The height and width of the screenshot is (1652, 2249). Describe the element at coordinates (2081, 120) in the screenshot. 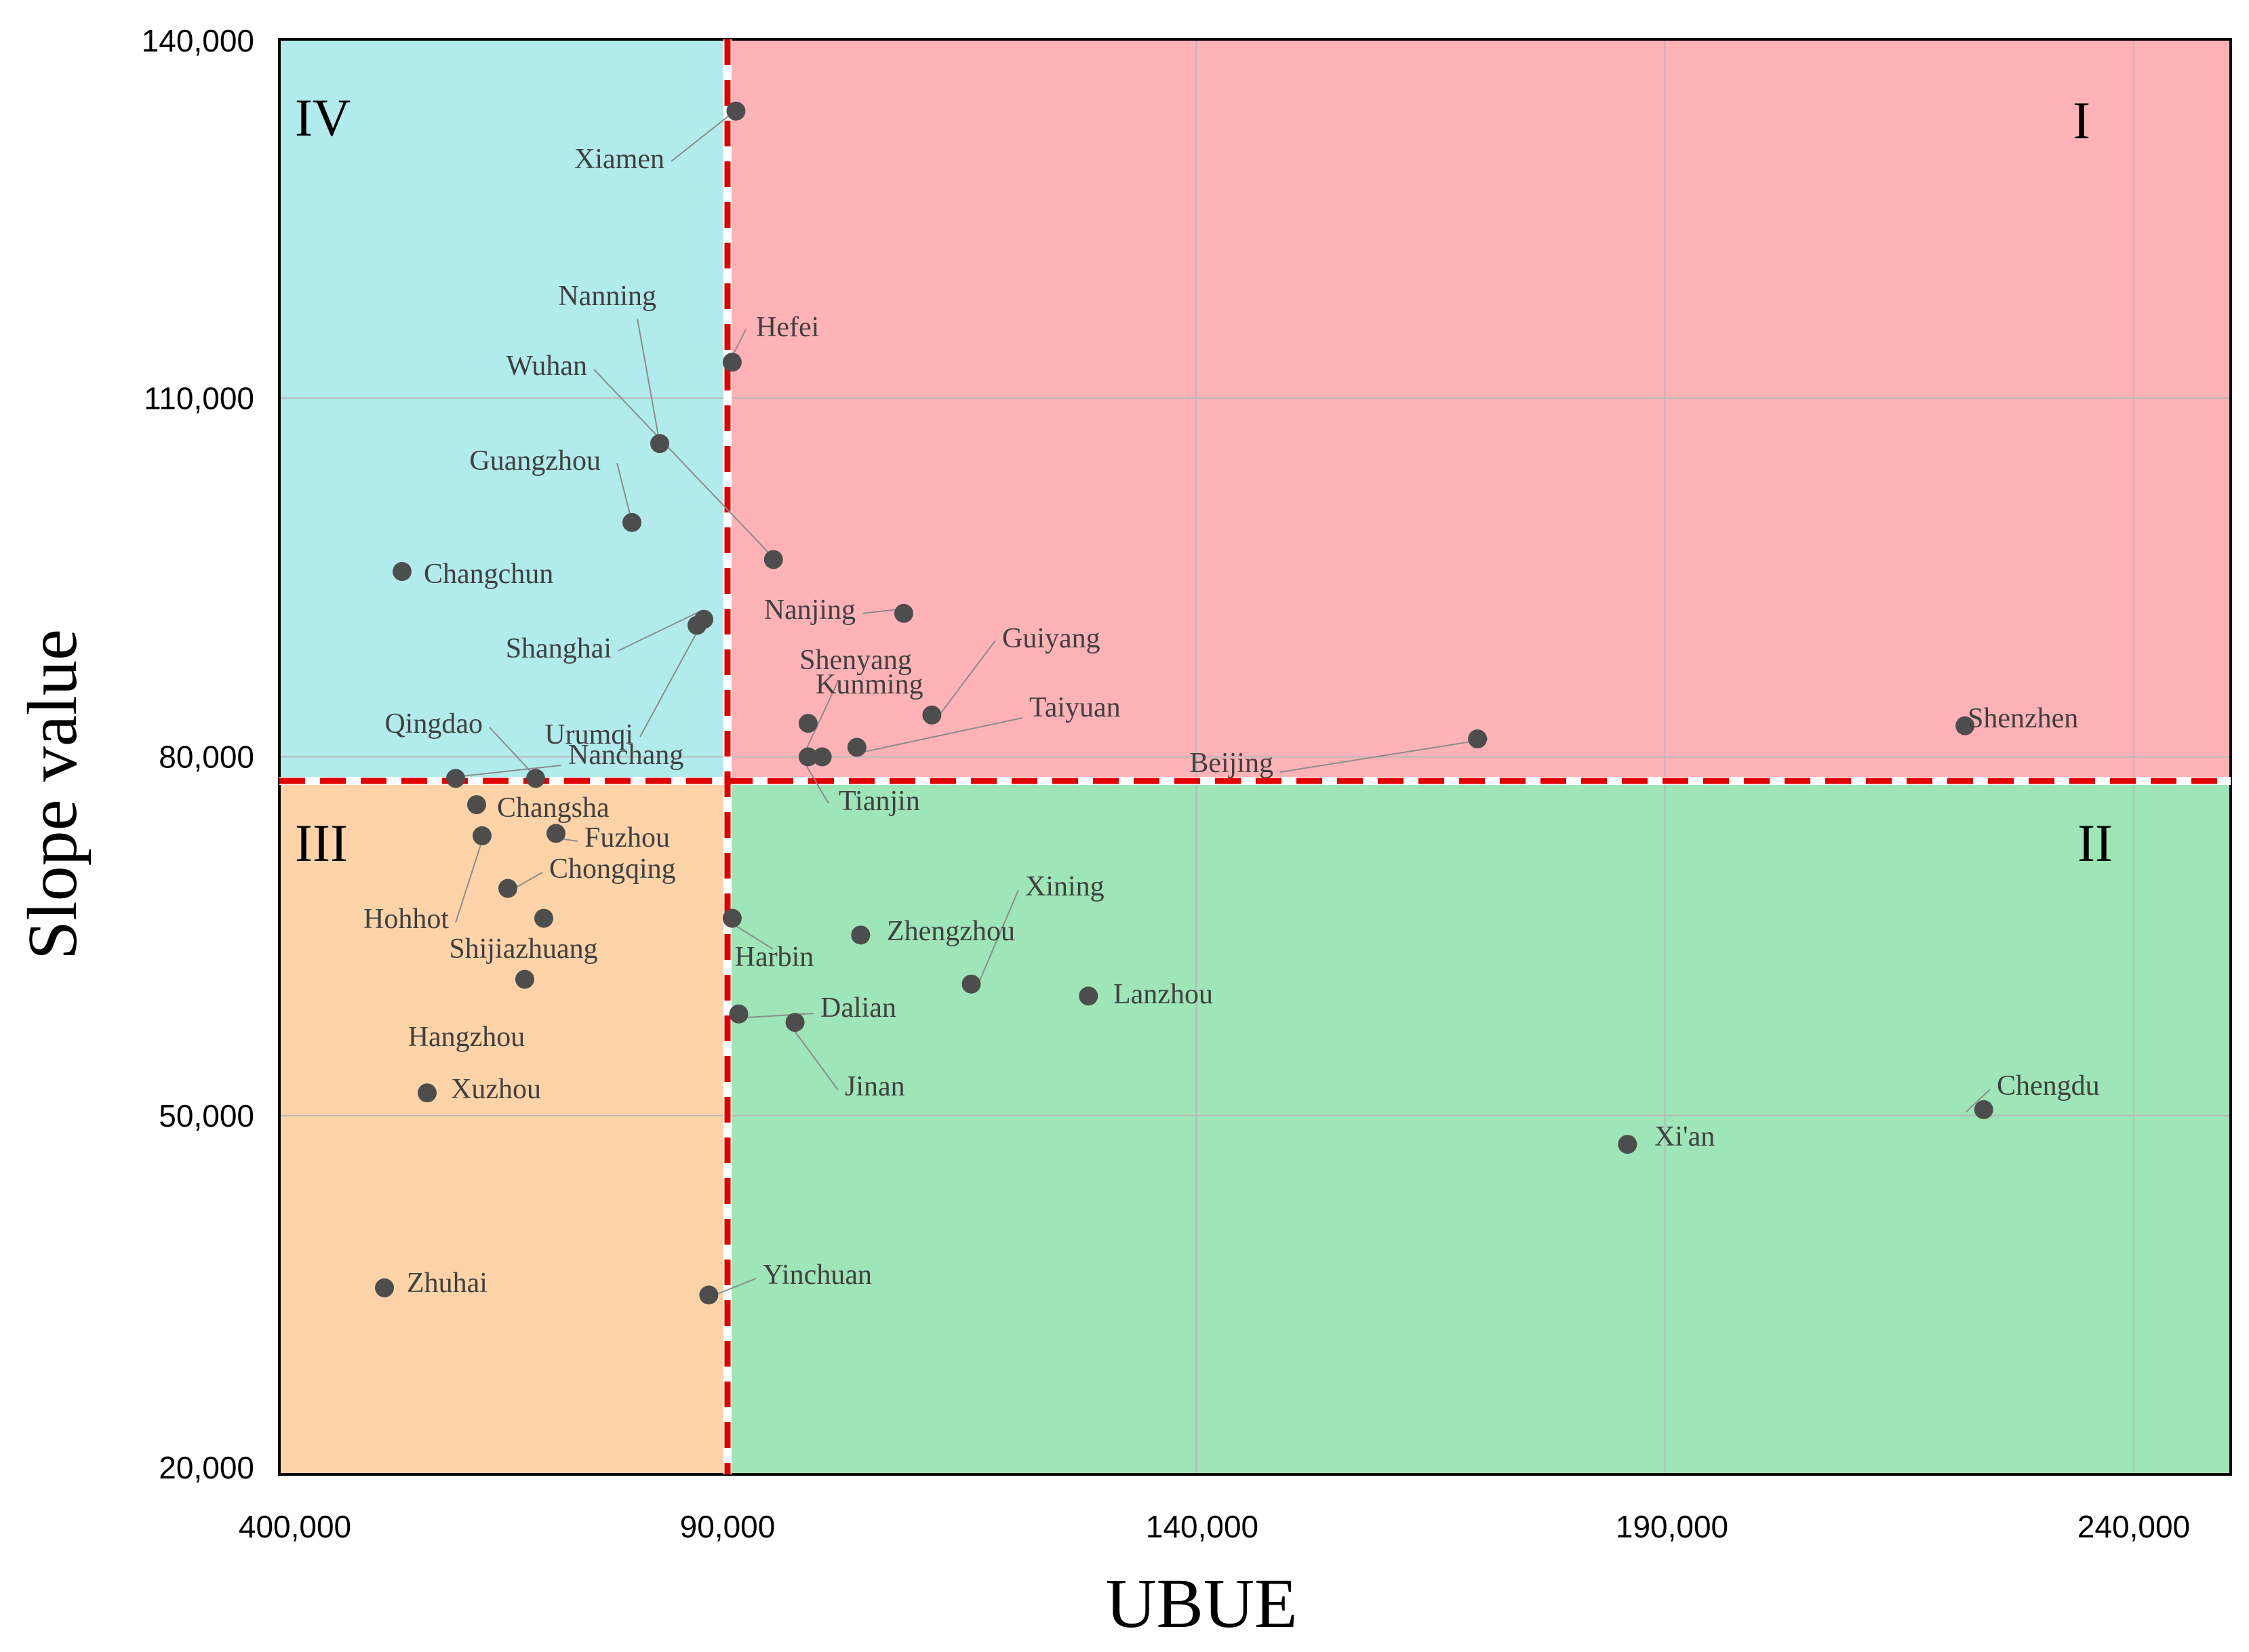

I see `quadrant-label-i: I` at that location.